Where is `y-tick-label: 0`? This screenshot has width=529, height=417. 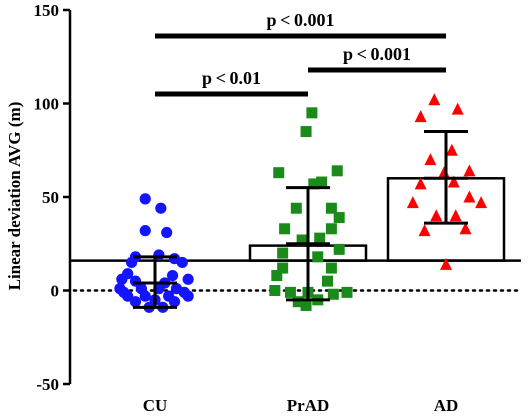
y-tick-label: 0 is located at coordinates (55, 291).